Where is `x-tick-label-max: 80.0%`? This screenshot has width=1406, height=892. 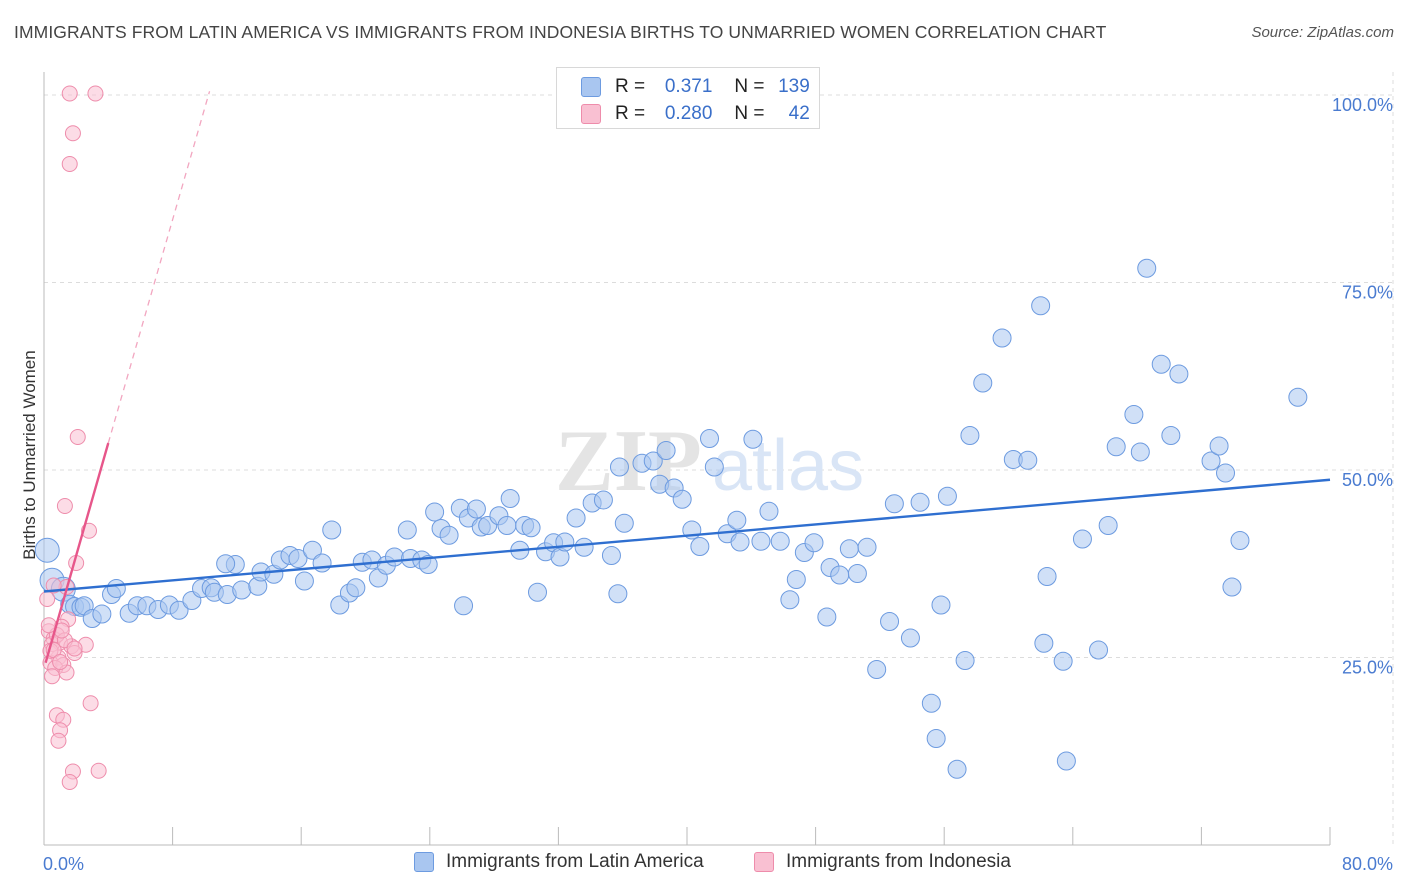 x-tick-label-max: 80.0% is located at coordinates (1367, 864).